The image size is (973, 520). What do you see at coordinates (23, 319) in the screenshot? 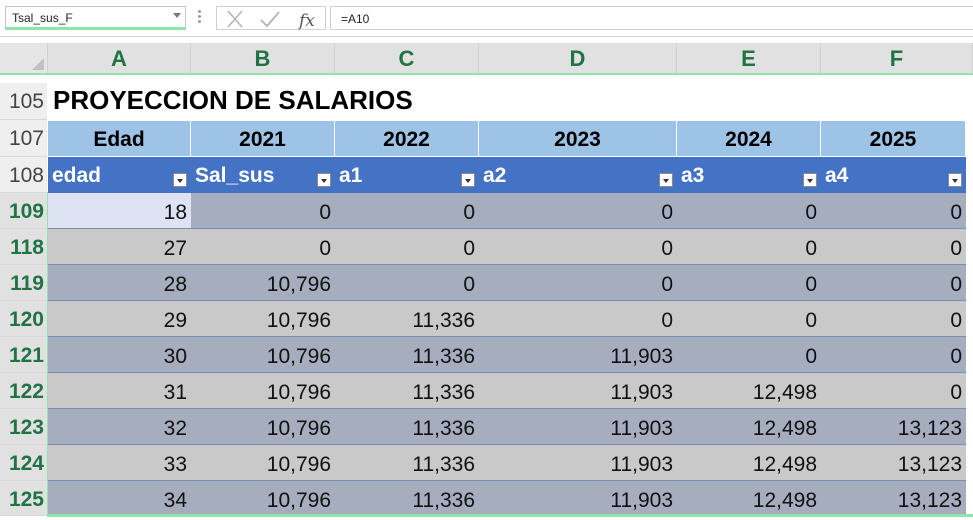
I see `row-header: 120` at bounding box center [23, 319].